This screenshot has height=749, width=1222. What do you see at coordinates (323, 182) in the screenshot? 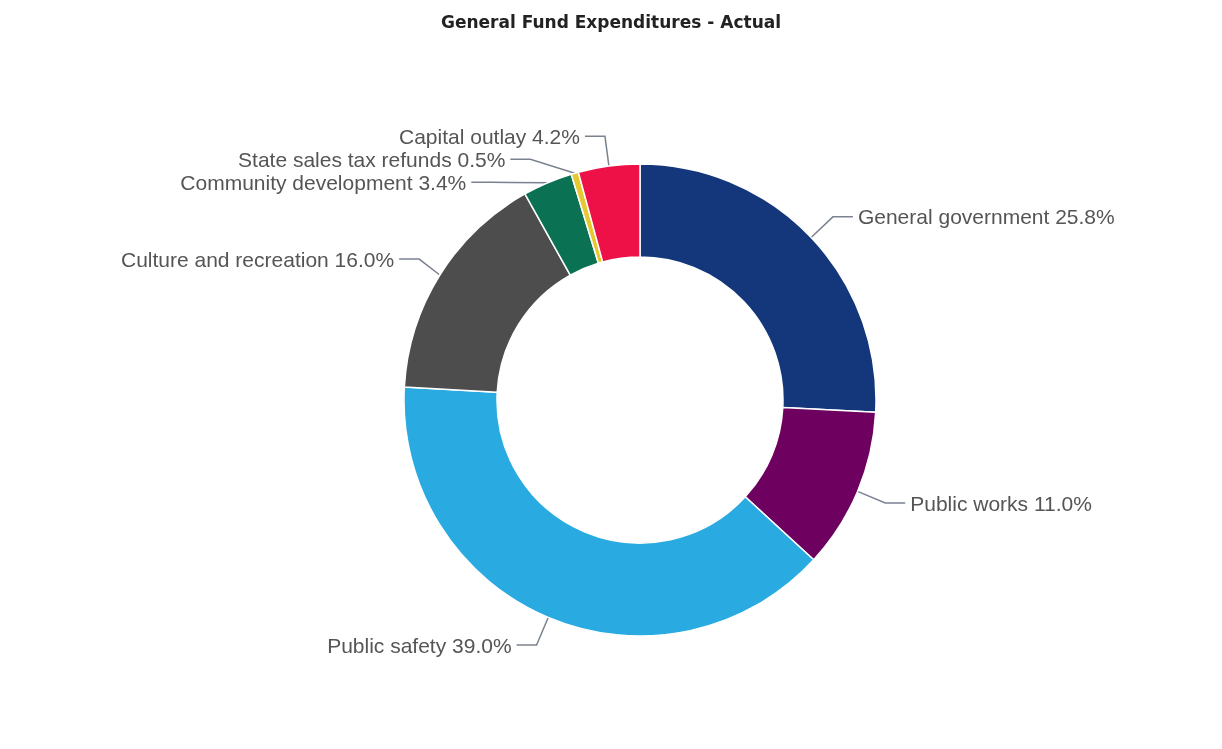
I see `slice-label: Community development 3.4%` at bounding box center [323, 182].